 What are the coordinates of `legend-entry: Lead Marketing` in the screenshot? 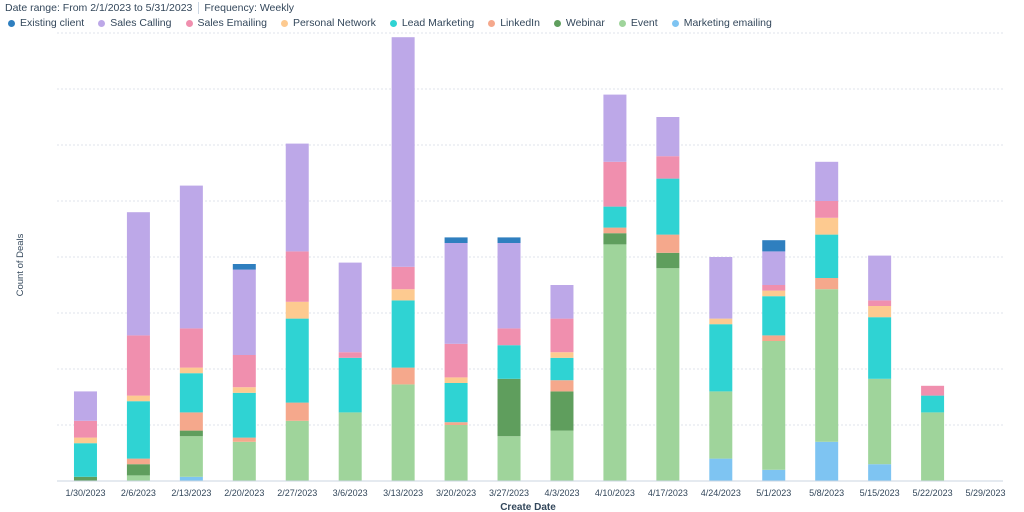 It's located at (431, 23).